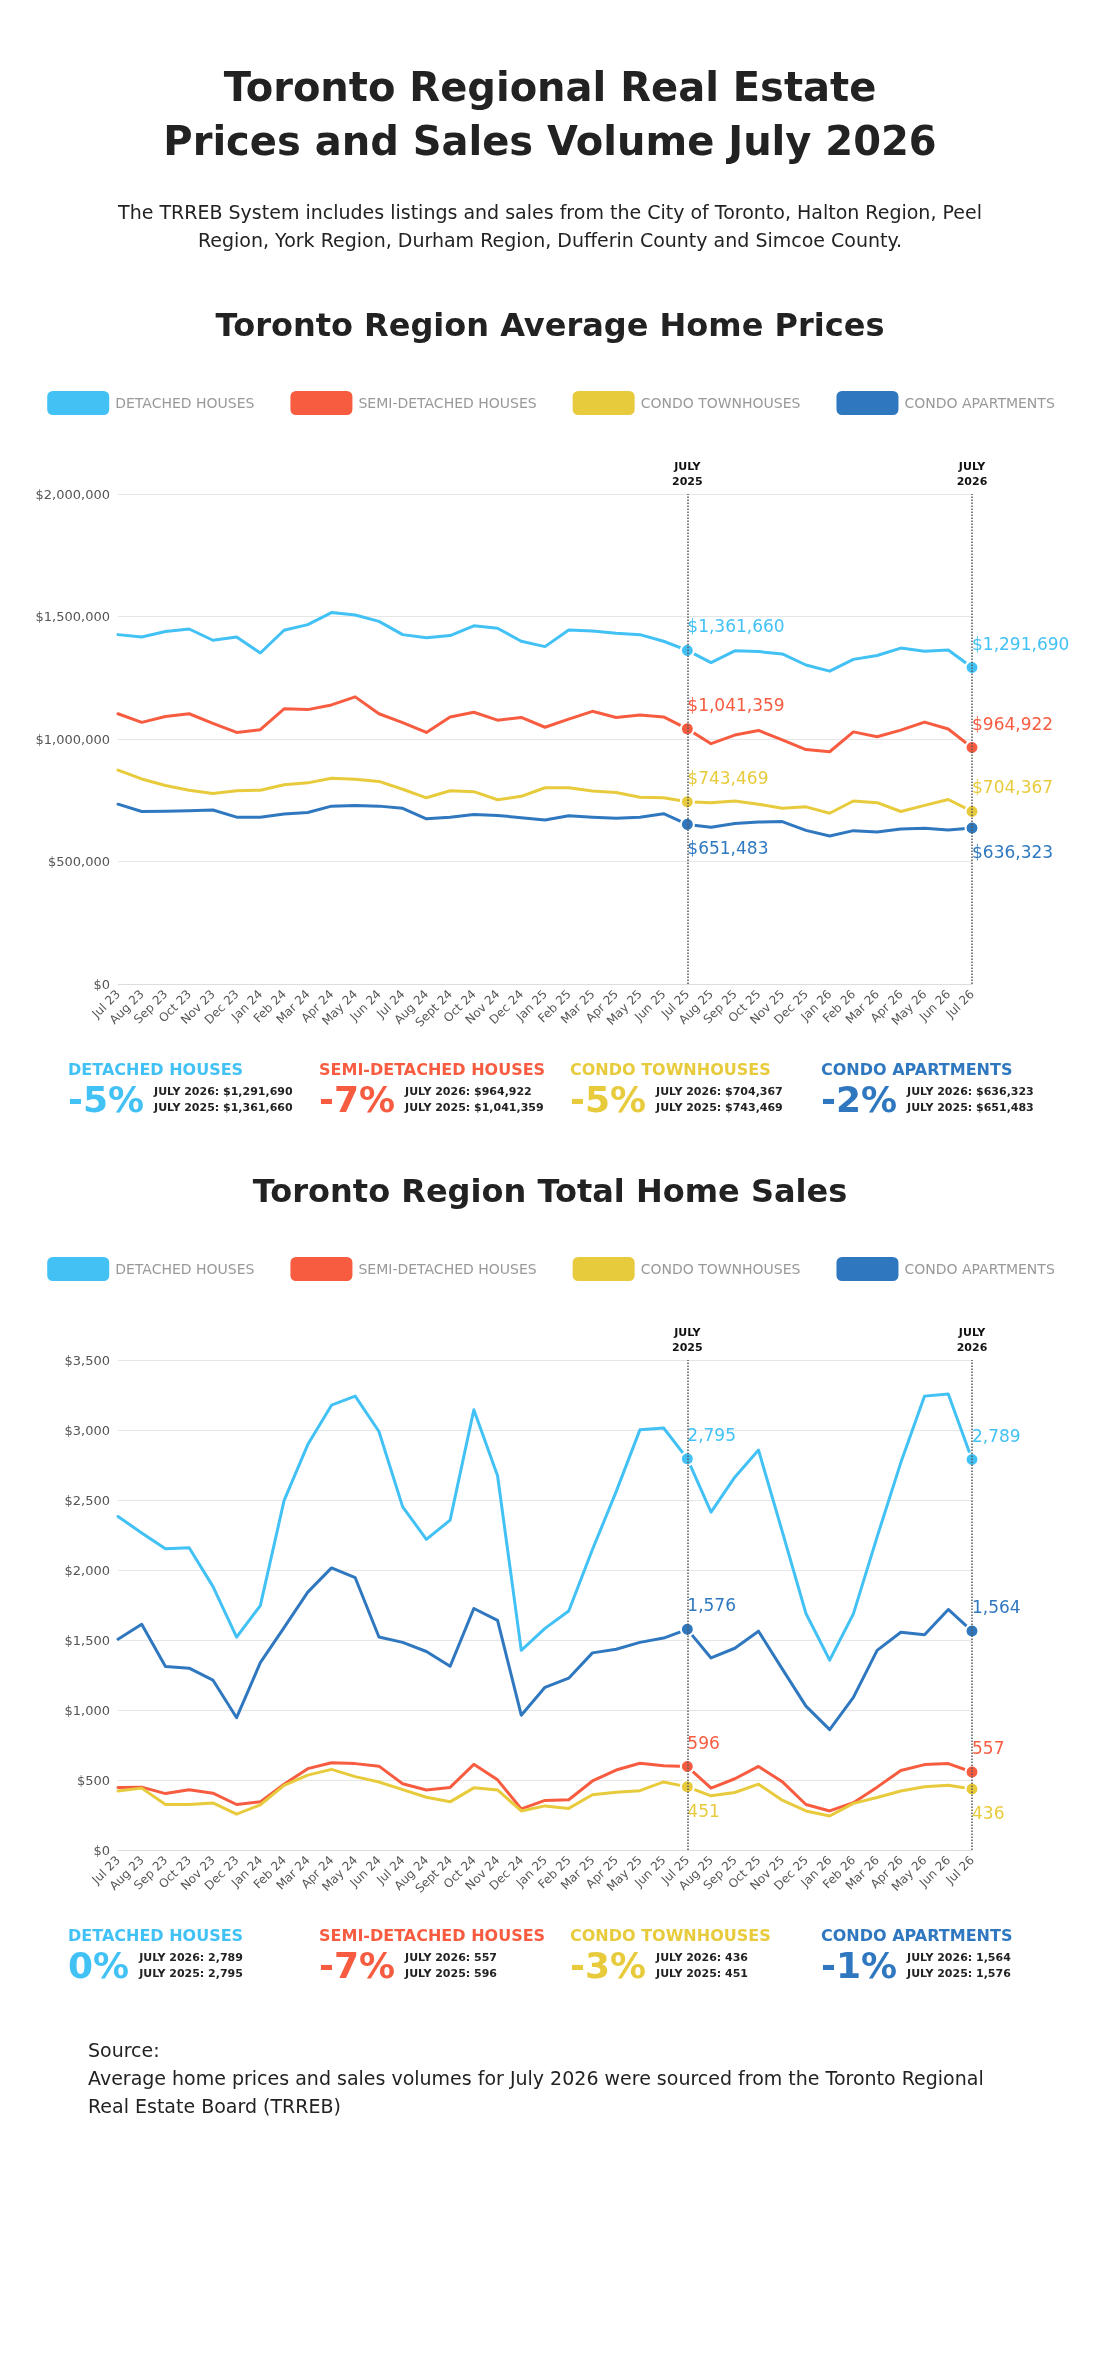  I want to click on data-label: $704,367, so click(1013, 787).